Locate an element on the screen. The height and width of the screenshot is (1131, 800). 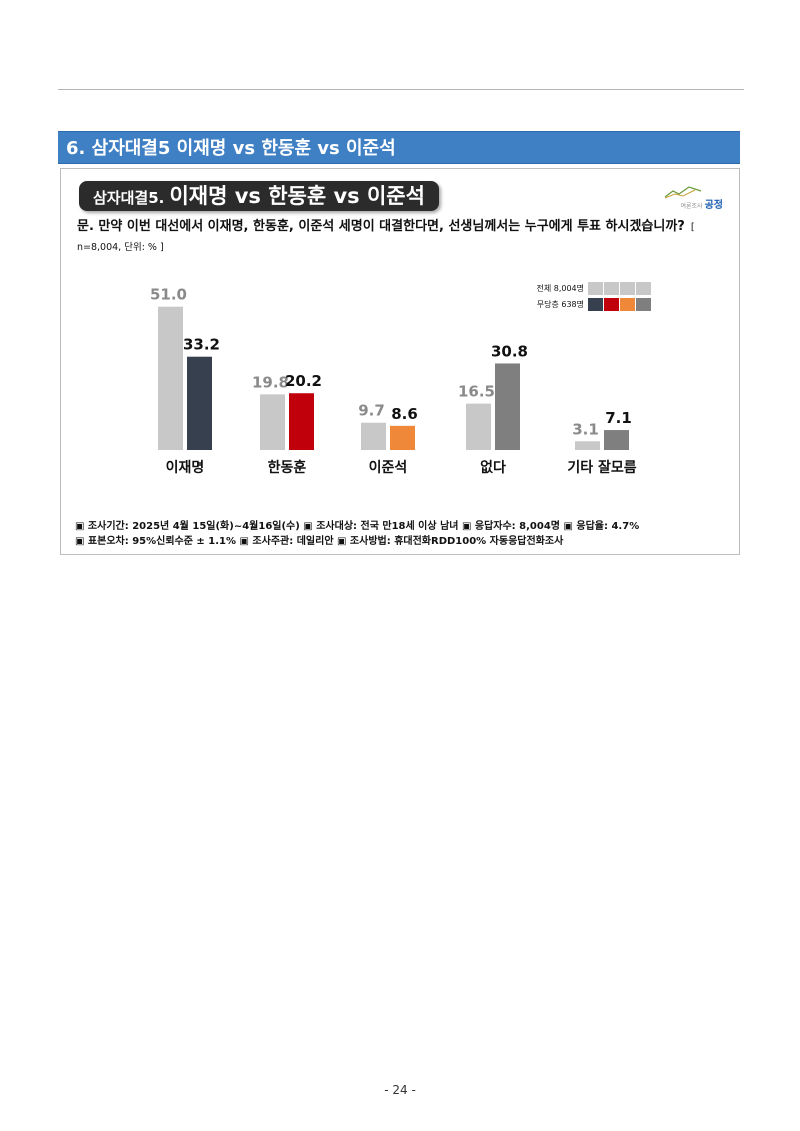
legend: 전체 8,004명 무당층 638명 is located at coordinates (584, 297).